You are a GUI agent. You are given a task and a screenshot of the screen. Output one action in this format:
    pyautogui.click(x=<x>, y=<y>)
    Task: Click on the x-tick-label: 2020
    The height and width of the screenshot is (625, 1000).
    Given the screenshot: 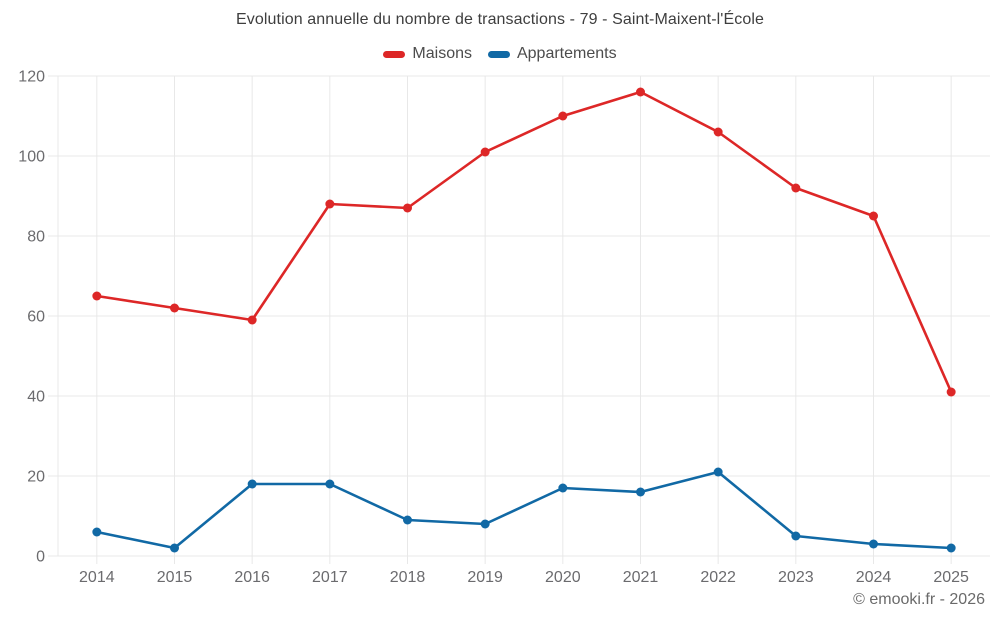 What is the action you would take?
    pyautogui.click(x=563, y=577)
    